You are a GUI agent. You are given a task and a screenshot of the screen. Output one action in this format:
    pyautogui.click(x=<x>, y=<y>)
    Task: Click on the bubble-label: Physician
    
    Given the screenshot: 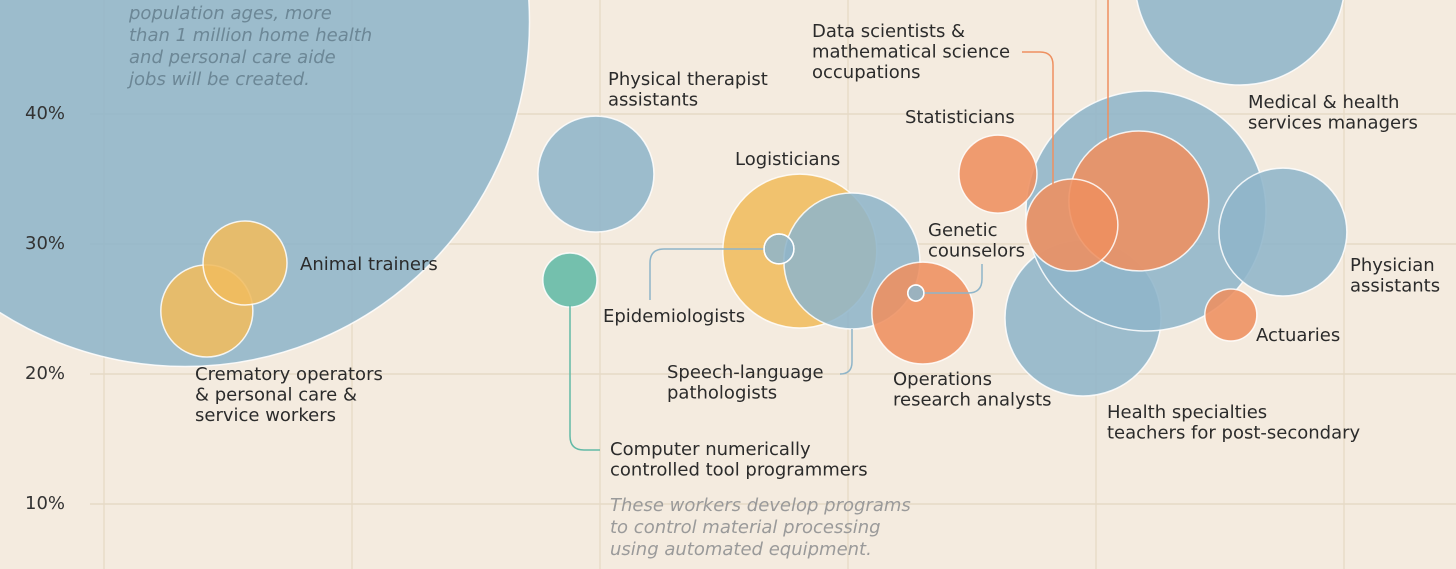 What is the action you would take?
    pyautogui.click(x=1392, y=265)
    